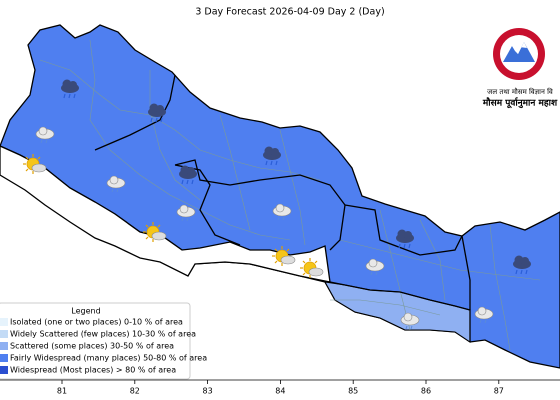 The height and width of the screenshot is (400, 560). What do you see at coordinates (208, 391) in the screenshot?
I see `x-tick-label: 83` at bounding box center [208, 391].